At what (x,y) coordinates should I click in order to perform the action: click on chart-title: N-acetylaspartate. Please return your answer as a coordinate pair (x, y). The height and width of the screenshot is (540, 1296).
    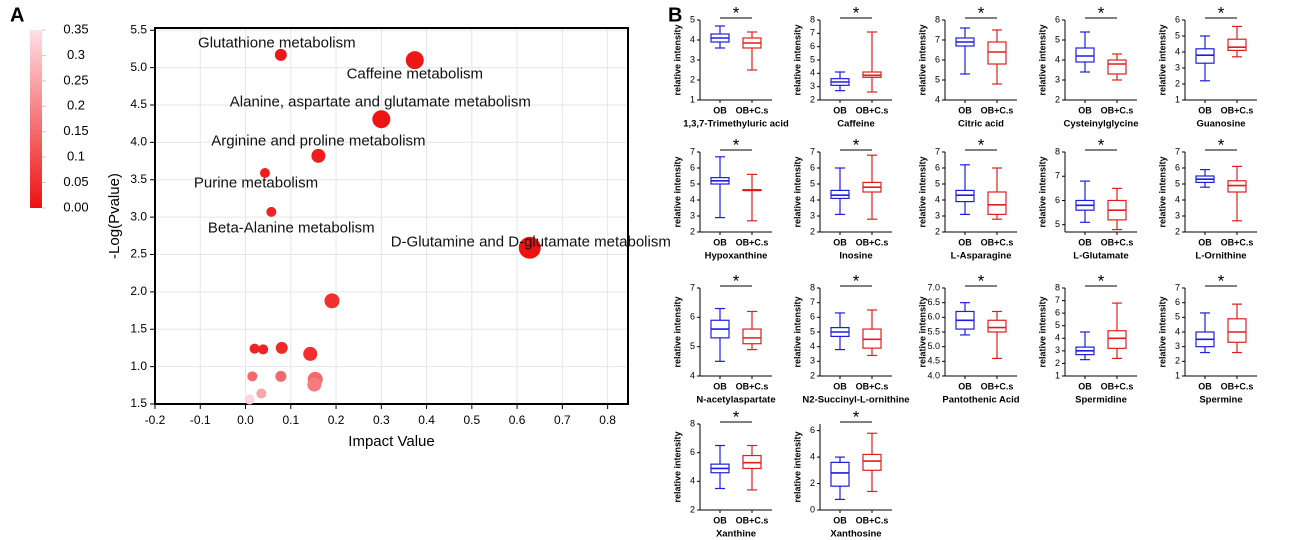
    Looking at the image, I should click on (735, 400).